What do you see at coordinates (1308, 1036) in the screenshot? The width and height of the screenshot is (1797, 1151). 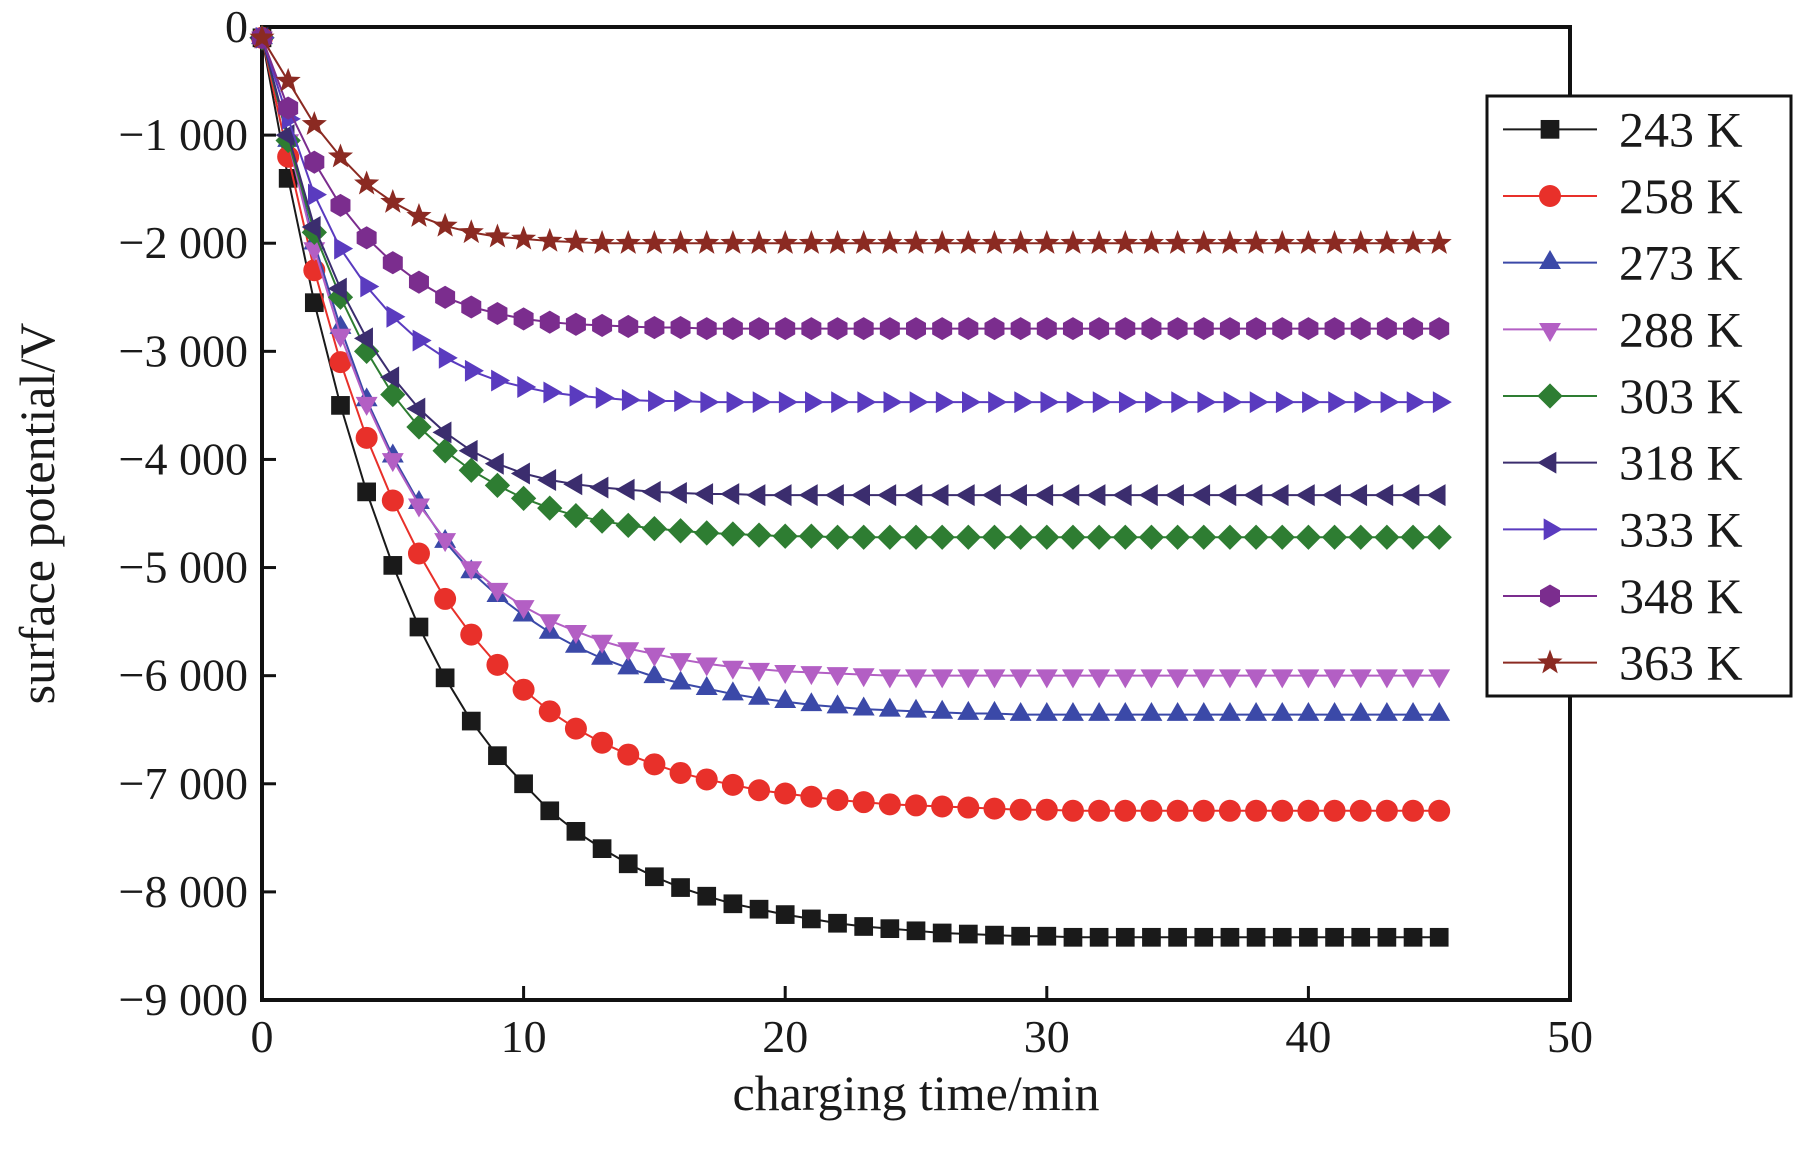 I see `x-tick-label: 40` at bounding box center [1308, 1036].